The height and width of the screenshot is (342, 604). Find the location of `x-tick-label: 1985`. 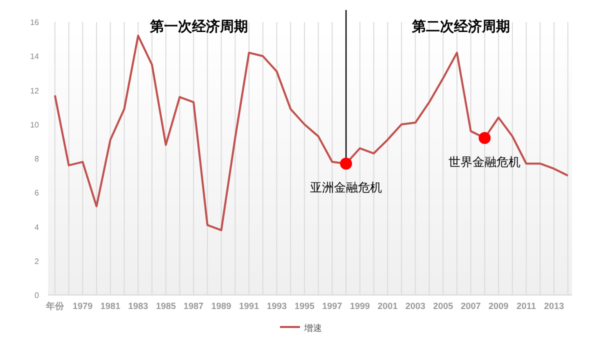

x-tick-label: 1985 is located at coordinates (166, 306).